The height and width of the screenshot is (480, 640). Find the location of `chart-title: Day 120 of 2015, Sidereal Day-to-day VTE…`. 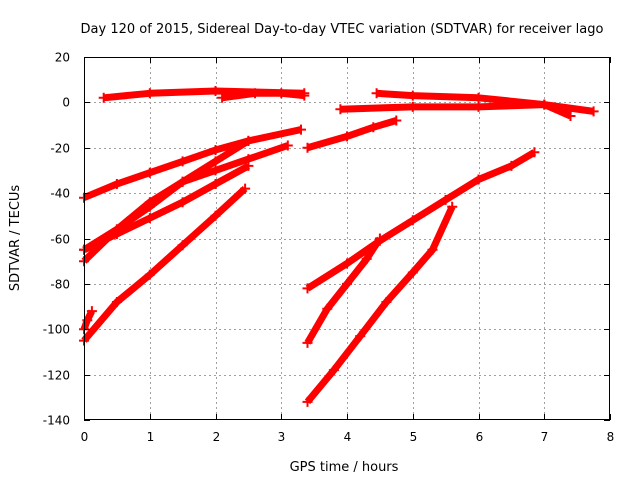

chart-title: Day 120 of 2015, Sidereal Day-to-day VTE… is located at coordinates (342, 29).